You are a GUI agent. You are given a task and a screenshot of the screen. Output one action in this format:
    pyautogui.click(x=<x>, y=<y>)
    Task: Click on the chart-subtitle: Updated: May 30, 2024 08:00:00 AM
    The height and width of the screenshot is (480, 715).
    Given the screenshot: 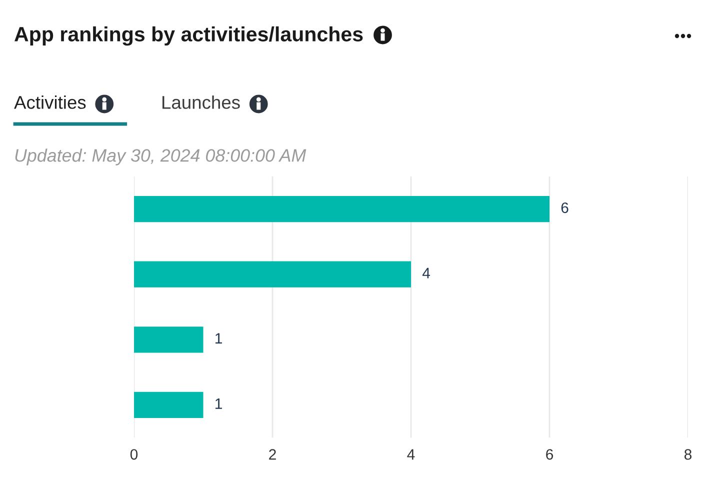 What is the action you would take?
    pyautogui.click(x=160, y=157)
    